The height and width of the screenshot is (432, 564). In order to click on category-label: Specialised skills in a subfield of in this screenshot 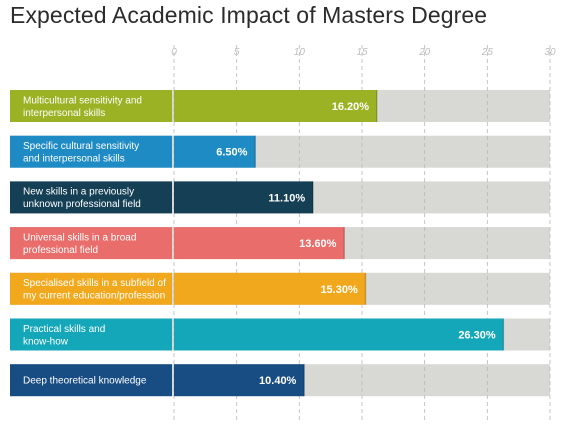, I will do `click(94, 283)`.